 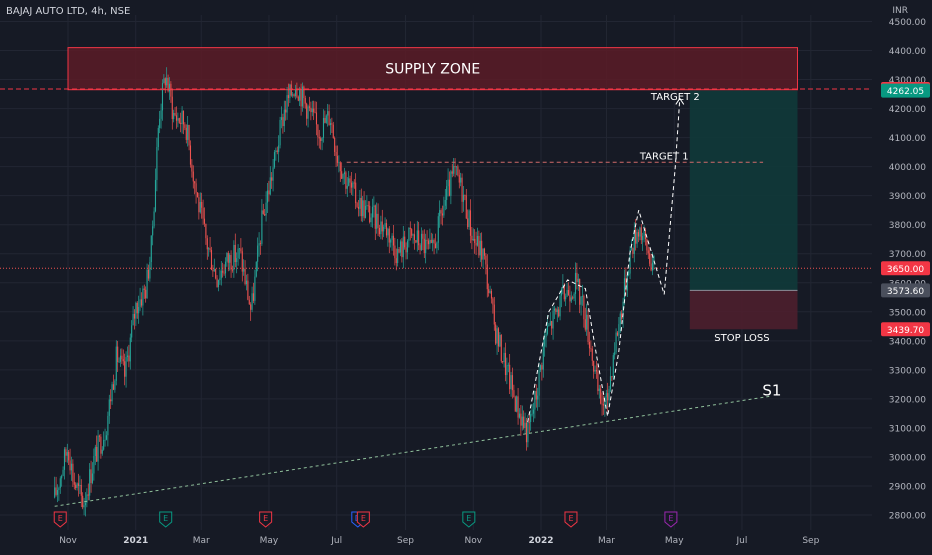 What do you see at coordinates (201, 541) in the screenshot?
I see `x-tick-label: Mar` at bounding box center [201, 541].